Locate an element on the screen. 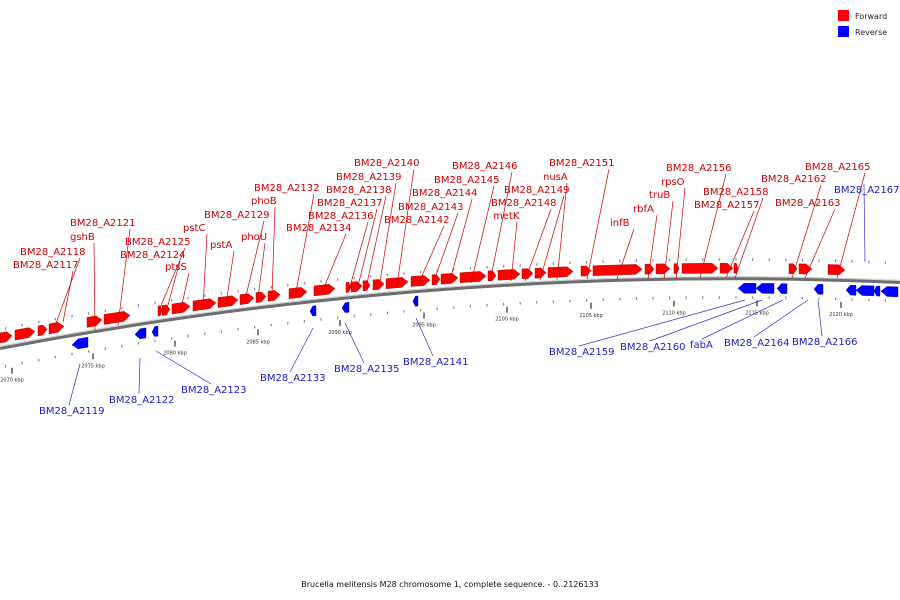 This screenshot has height=600, width=900. gene-label-bm28-a2142: BM28_A2142 is located at coordinates (417, 220).